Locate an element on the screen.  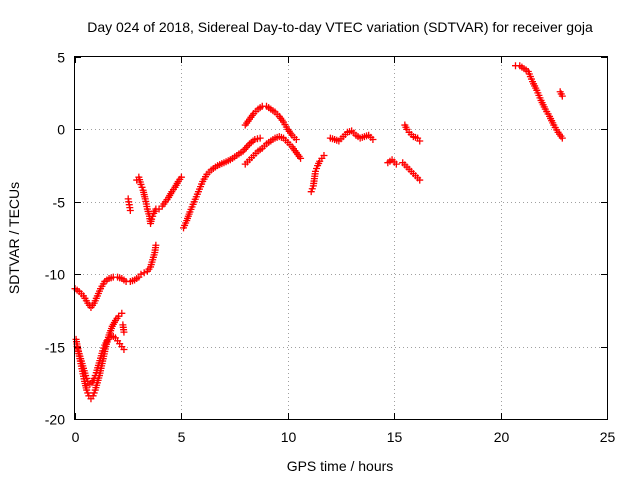
y-tick-label: -20 is located at coordinates (55, 420).